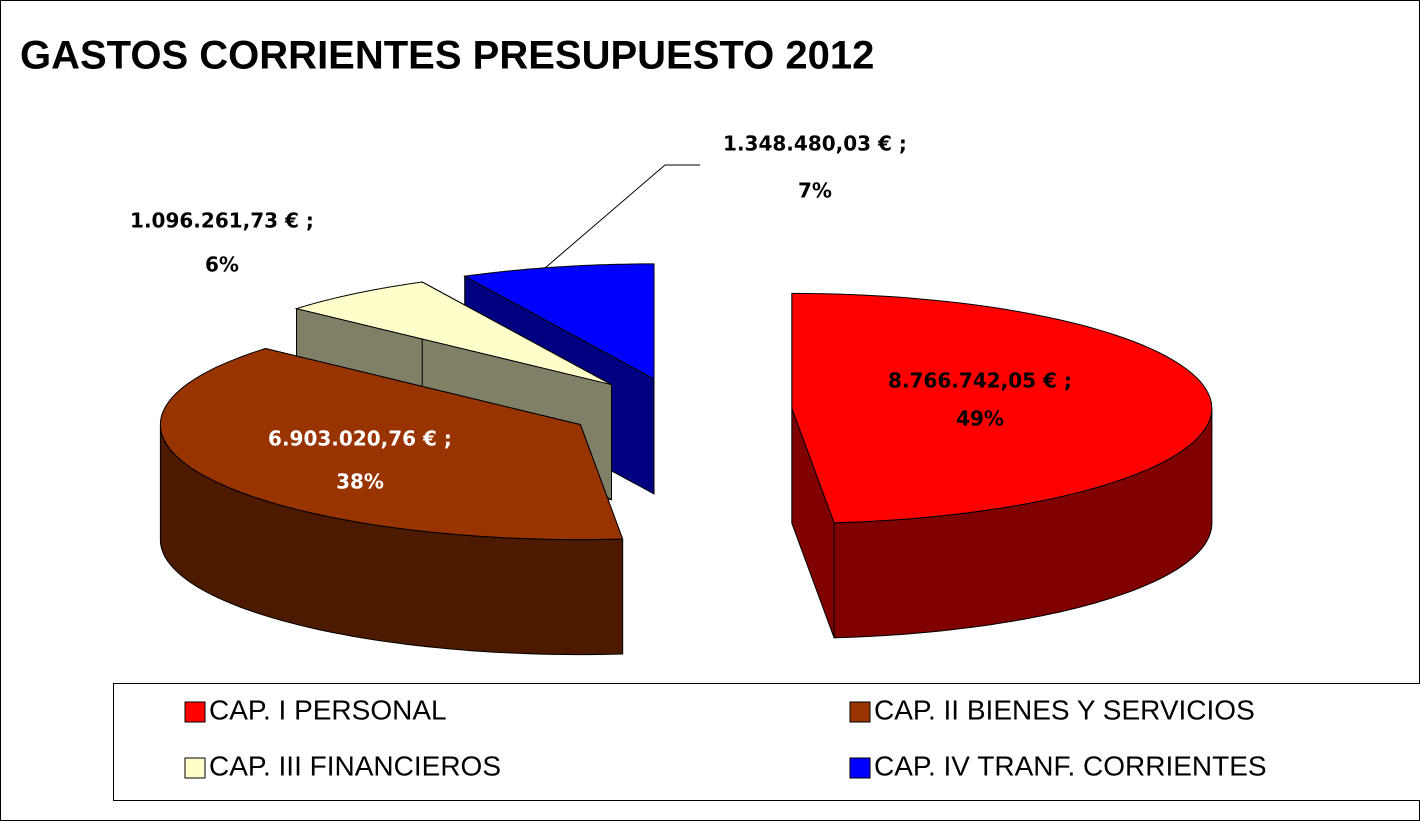  Describe the element at coordinates (355, 765) in the screenshot. I see `legend-label: CAP. III FINANCIEROS` at that location.